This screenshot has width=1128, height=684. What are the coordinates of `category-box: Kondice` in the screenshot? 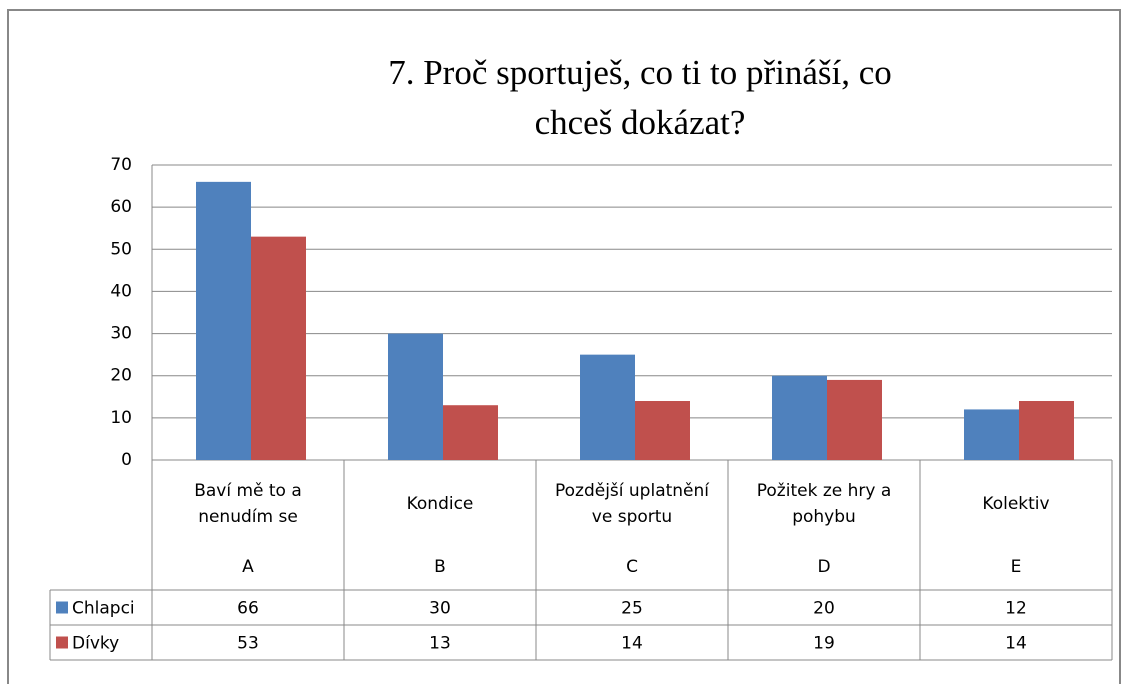 It's located at (440, 504).